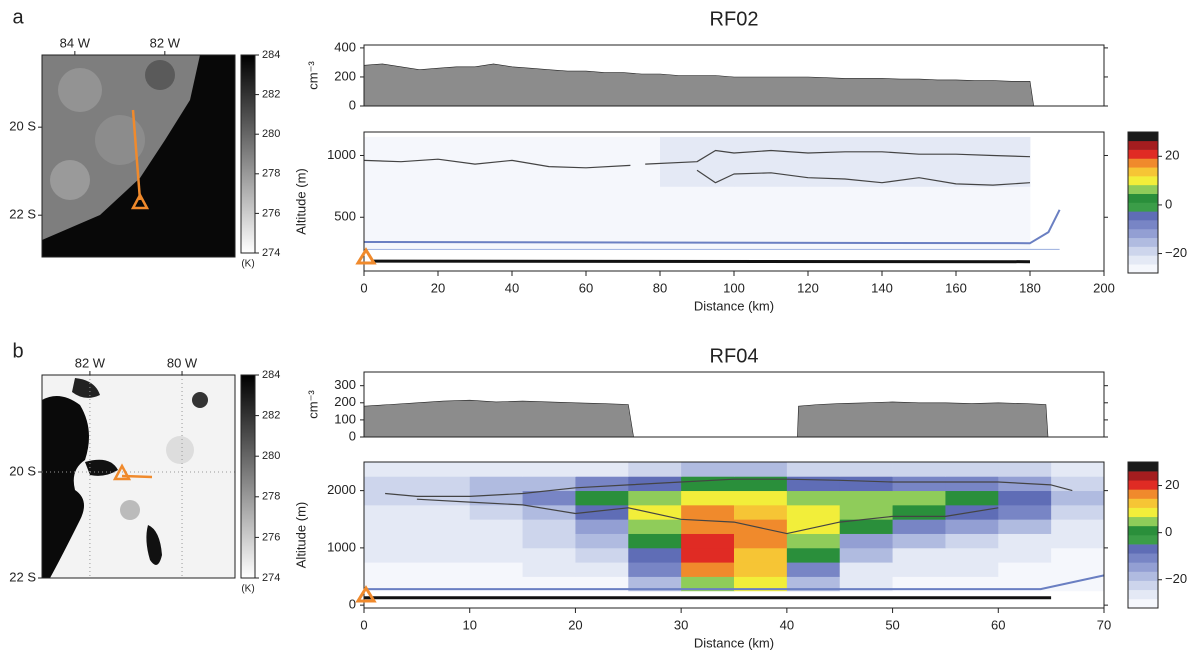 The width and height of the screenshot is (1197, 662). What do you see at coordinates (345, 216) in the screenshot?
I see `y-tick-label: 500` at bounding box center [345, 216].